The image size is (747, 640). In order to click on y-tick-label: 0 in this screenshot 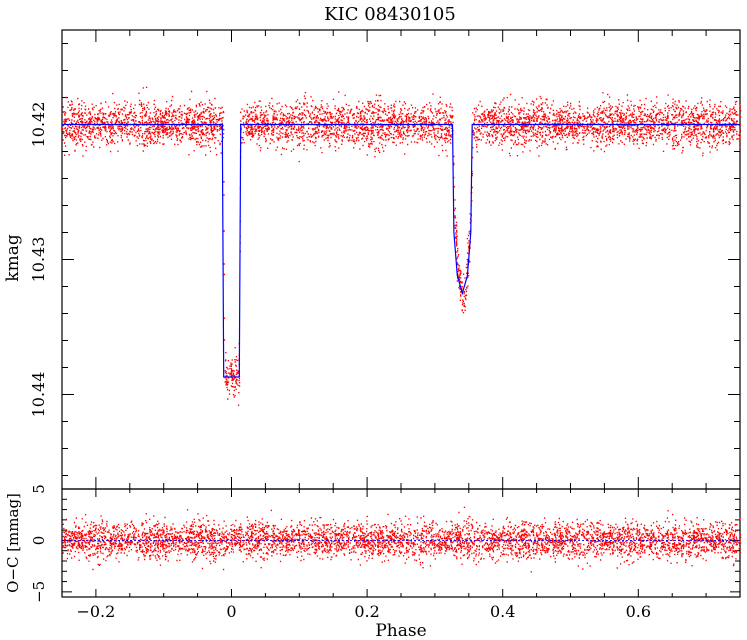, I will do `click(39, 541)`.